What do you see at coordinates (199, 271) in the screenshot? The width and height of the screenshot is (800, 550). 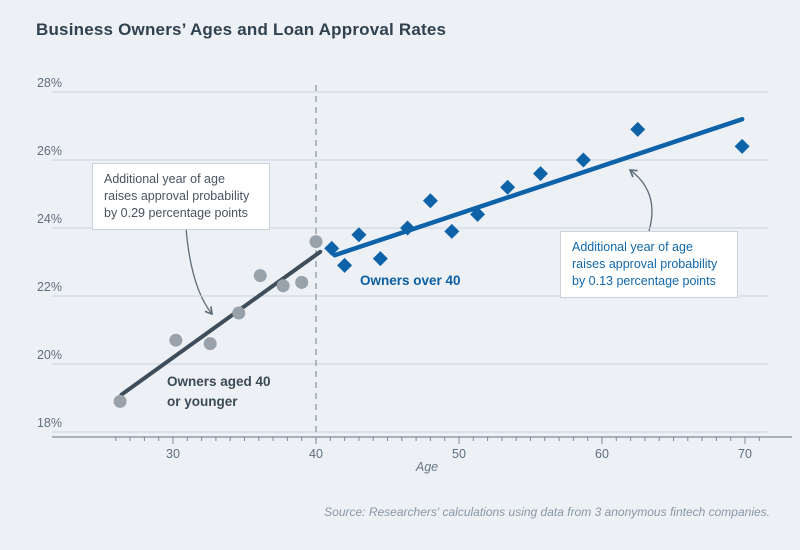 I see `annotation-arrow-under40` at bounding box center [199, 271].